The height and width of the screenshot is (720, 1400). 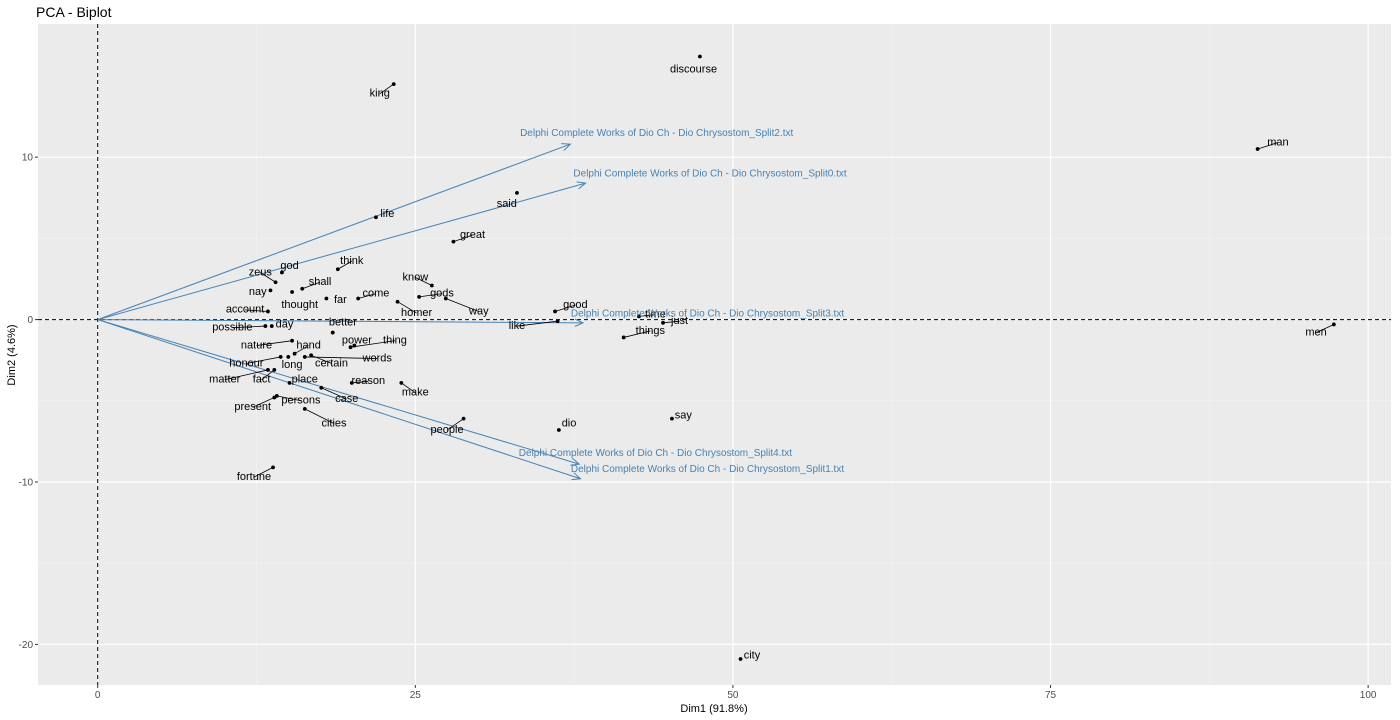 What do you see at coordinates (275, 282) in the screenshot?
I see `point-zeus` at bounding box center [275, 282].